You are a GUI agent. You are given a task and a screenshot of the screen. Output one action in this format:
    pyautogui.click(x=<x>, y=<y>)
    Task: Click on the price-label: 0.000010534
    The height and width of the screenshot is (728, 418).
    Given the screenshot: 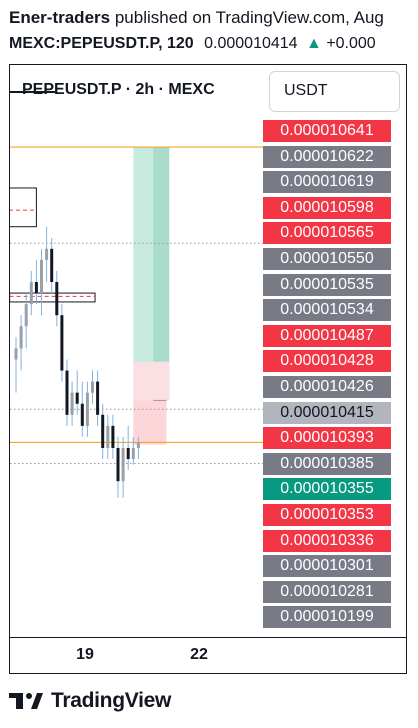 What is the action you would take?
    pyautogui.click(x=327, y=310)
    